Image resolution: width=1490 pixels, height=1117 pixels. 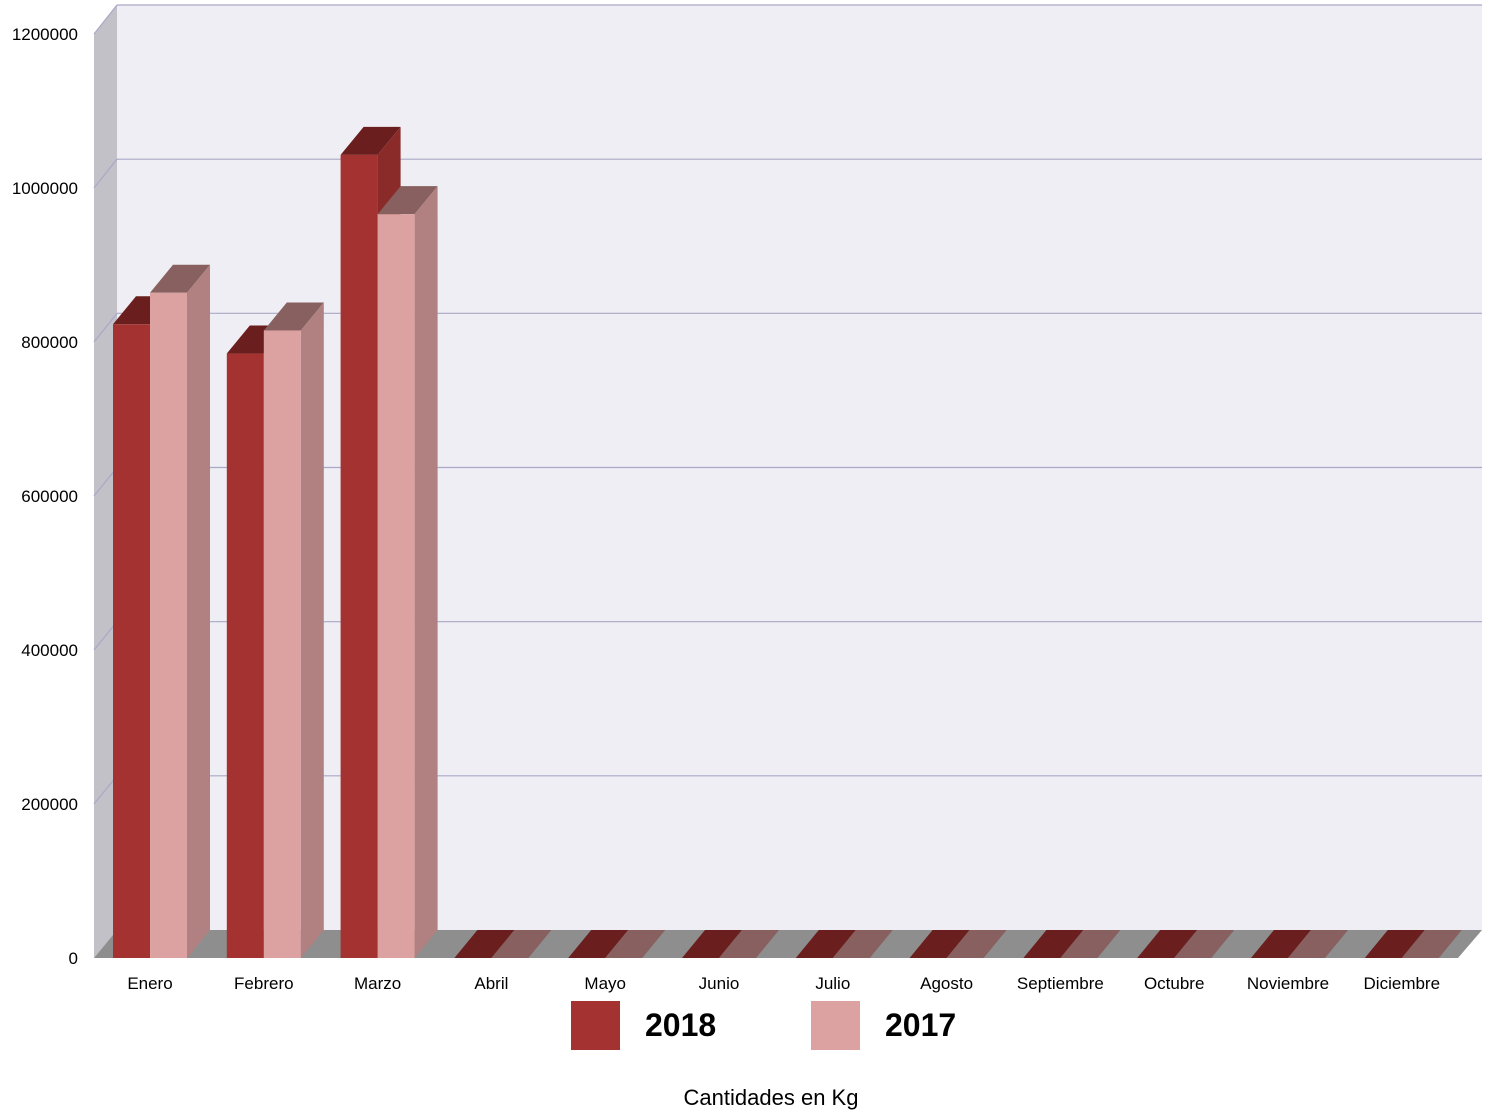 I want to click on legend-item-2018: 2018, so click(x=643, y=1025).